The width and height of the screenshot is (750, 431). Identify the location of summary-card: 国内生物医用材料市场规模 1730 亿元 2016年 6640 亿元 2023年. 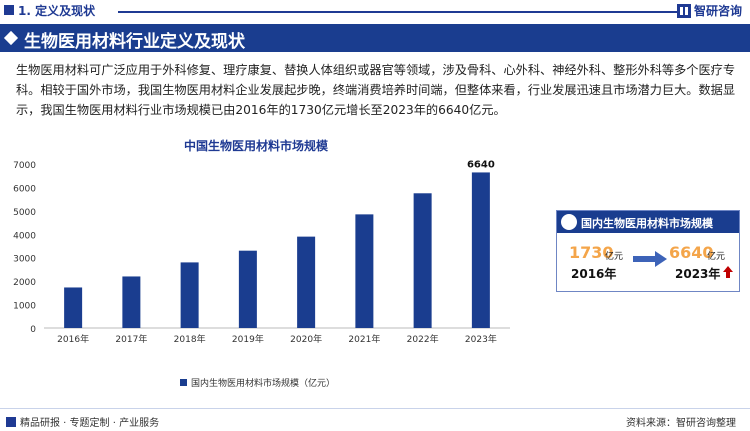
(648, 251).